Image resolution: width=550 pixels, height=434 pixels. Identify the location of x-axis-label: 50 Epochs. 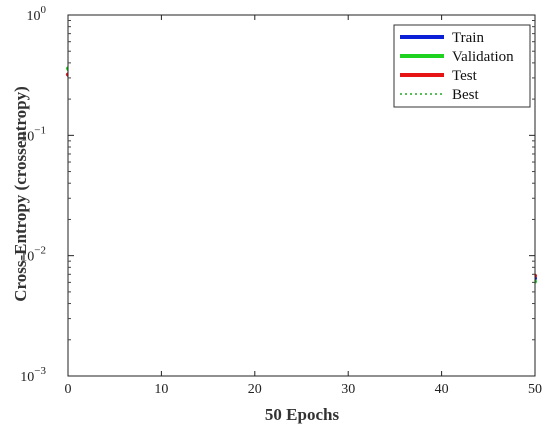
(302, 414).